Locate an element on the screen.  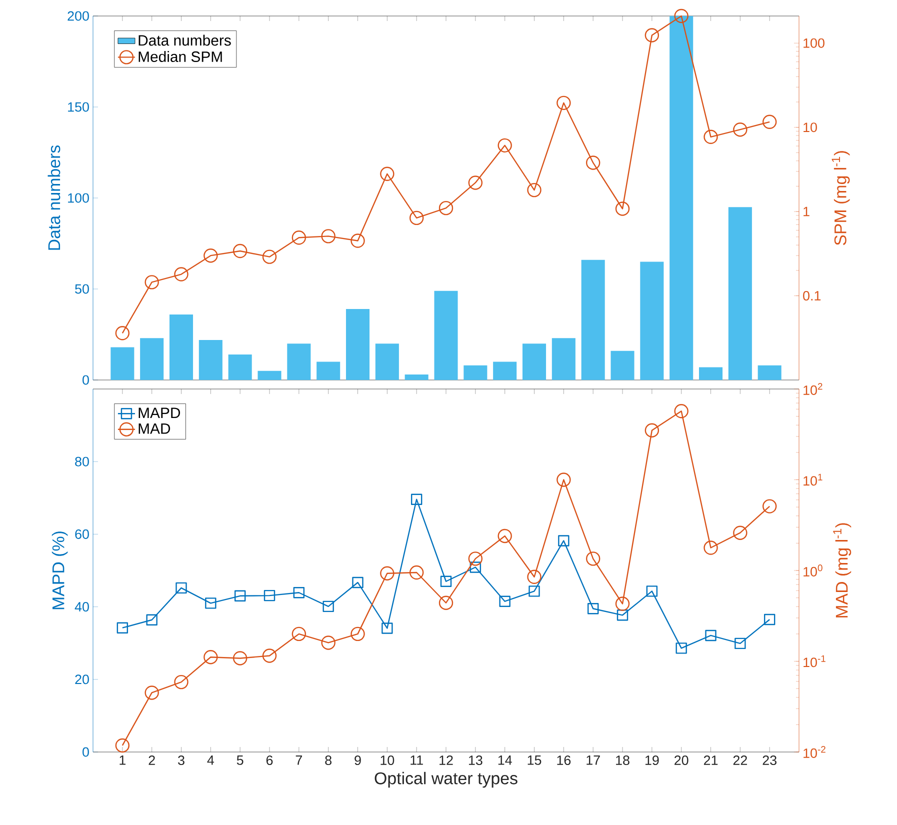
x-tick-label: 11 is located at coordinates (416, 760).